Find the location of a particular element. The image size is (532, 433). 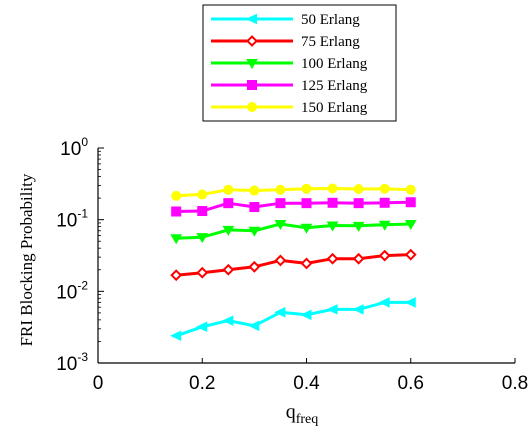

y-tick-label: 10⁰ is located at coordinates (74, 147).